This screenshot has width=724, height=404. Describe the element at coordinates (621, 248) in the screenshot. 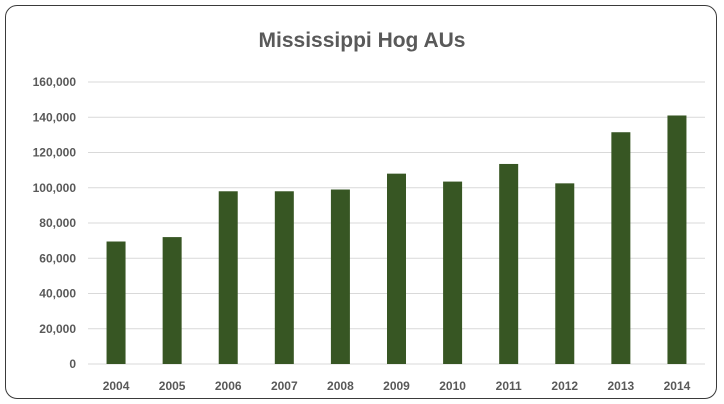

I see `bar-2013` at that location.